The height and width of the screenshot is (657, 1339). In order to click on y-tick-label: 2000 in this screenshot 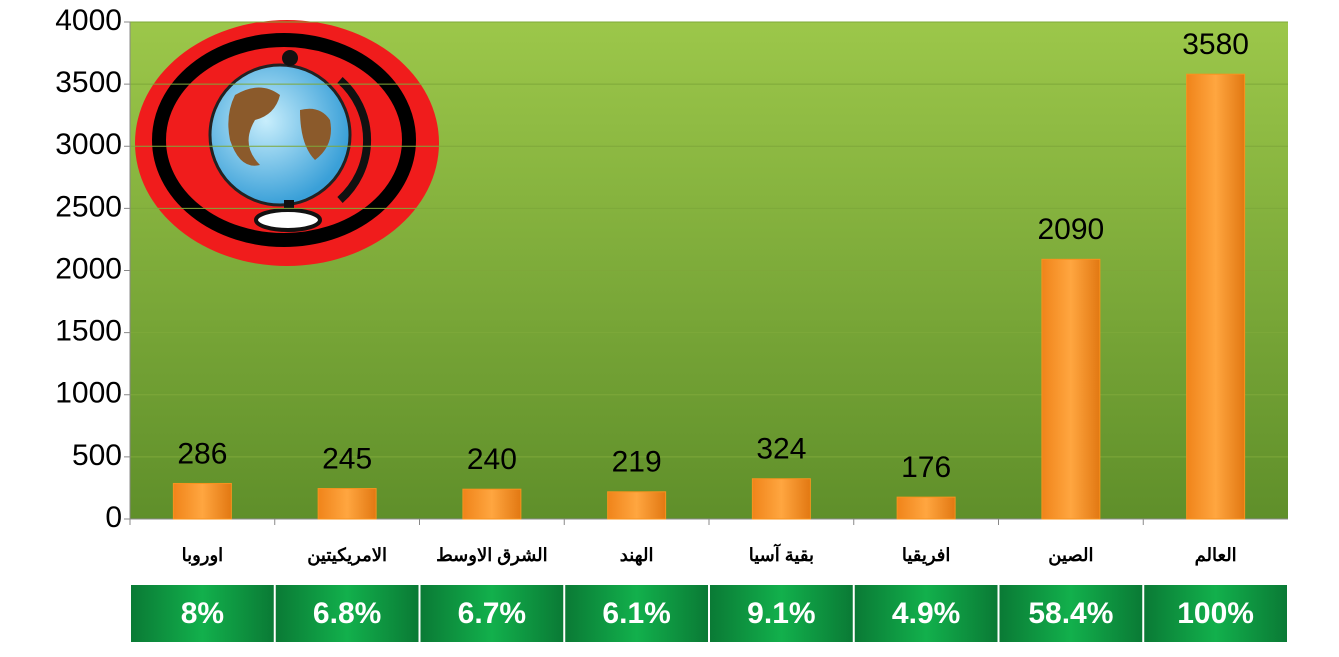, I will do `click(88, 268)`.